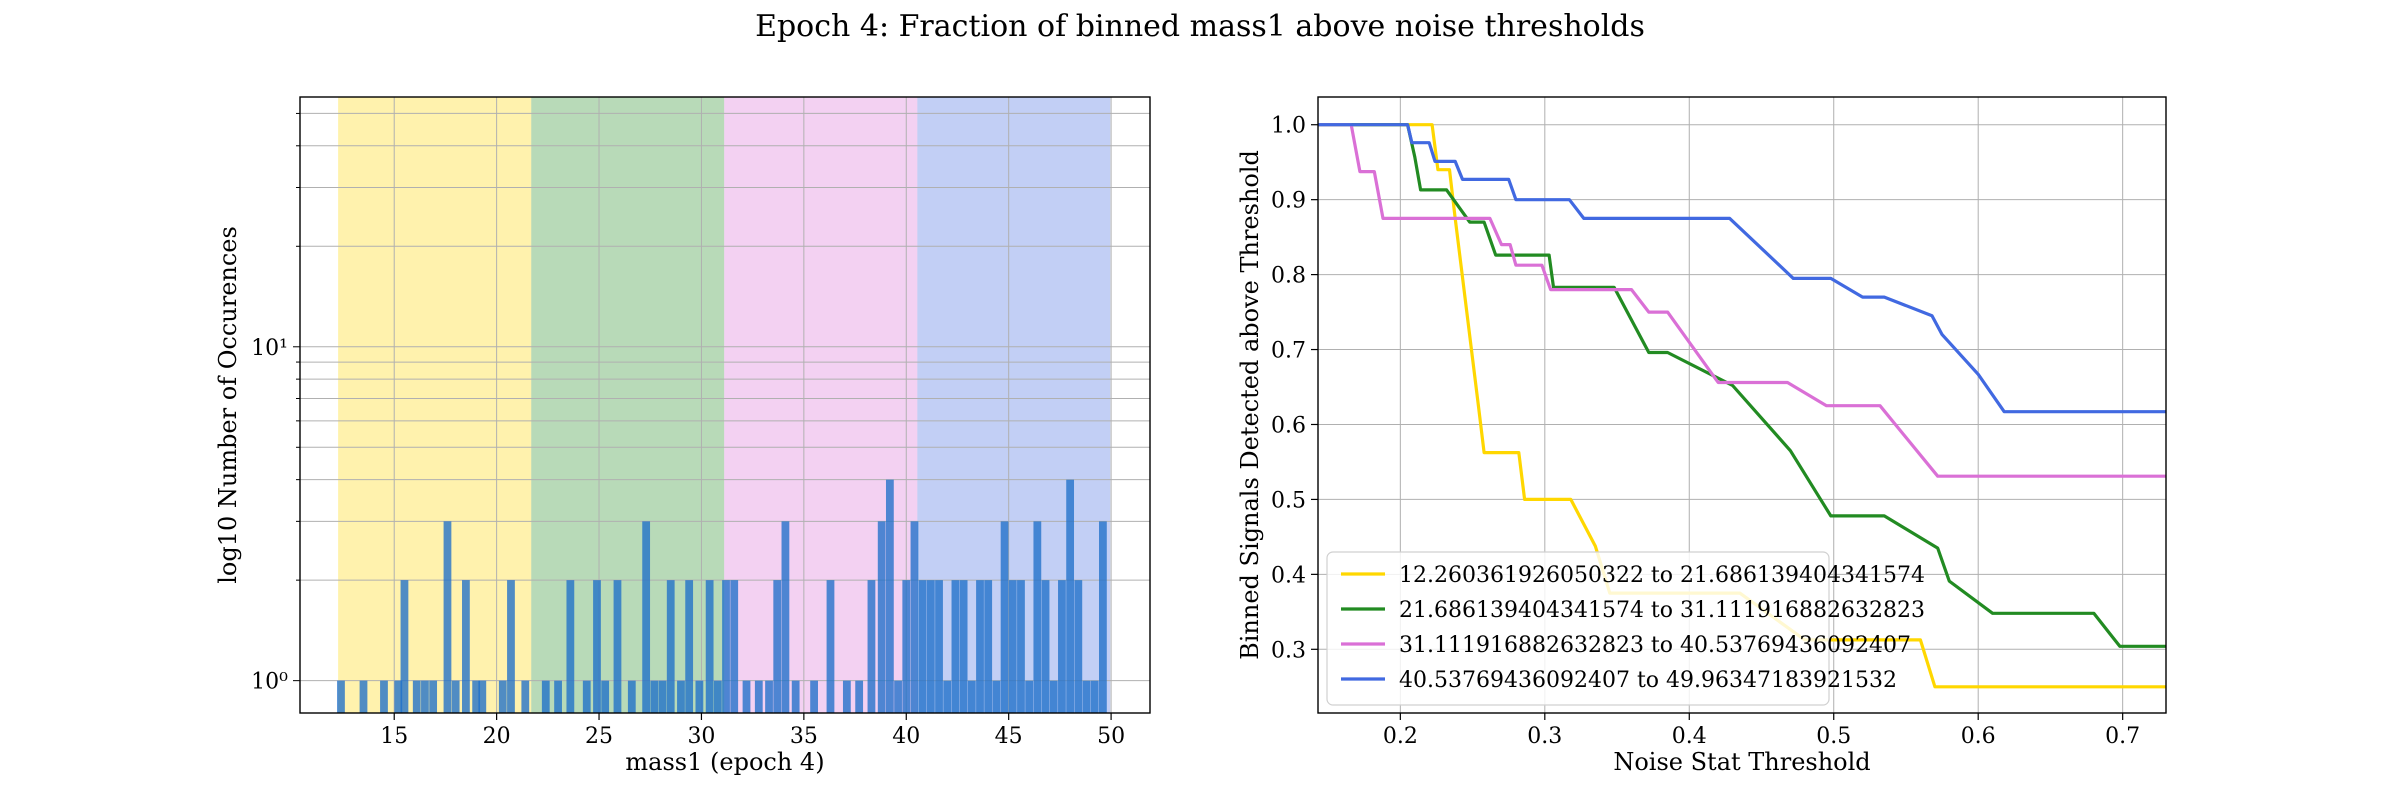 The image size is (2400, 800). Describe the element at coordinates (1009, 736) in the screenshot. I see `x-tick-label: 45` at that location.